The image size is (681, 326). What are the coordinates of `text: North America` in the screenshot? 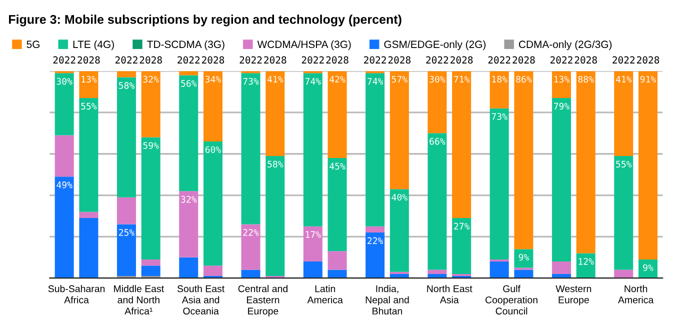 It's located at (636, 294).